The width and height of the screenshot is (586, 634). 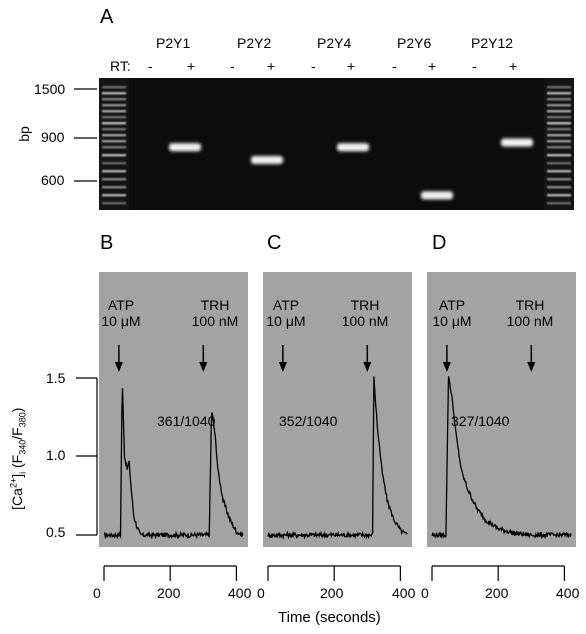 I want to click on trace-y-axis, so click(x=87, y=456).